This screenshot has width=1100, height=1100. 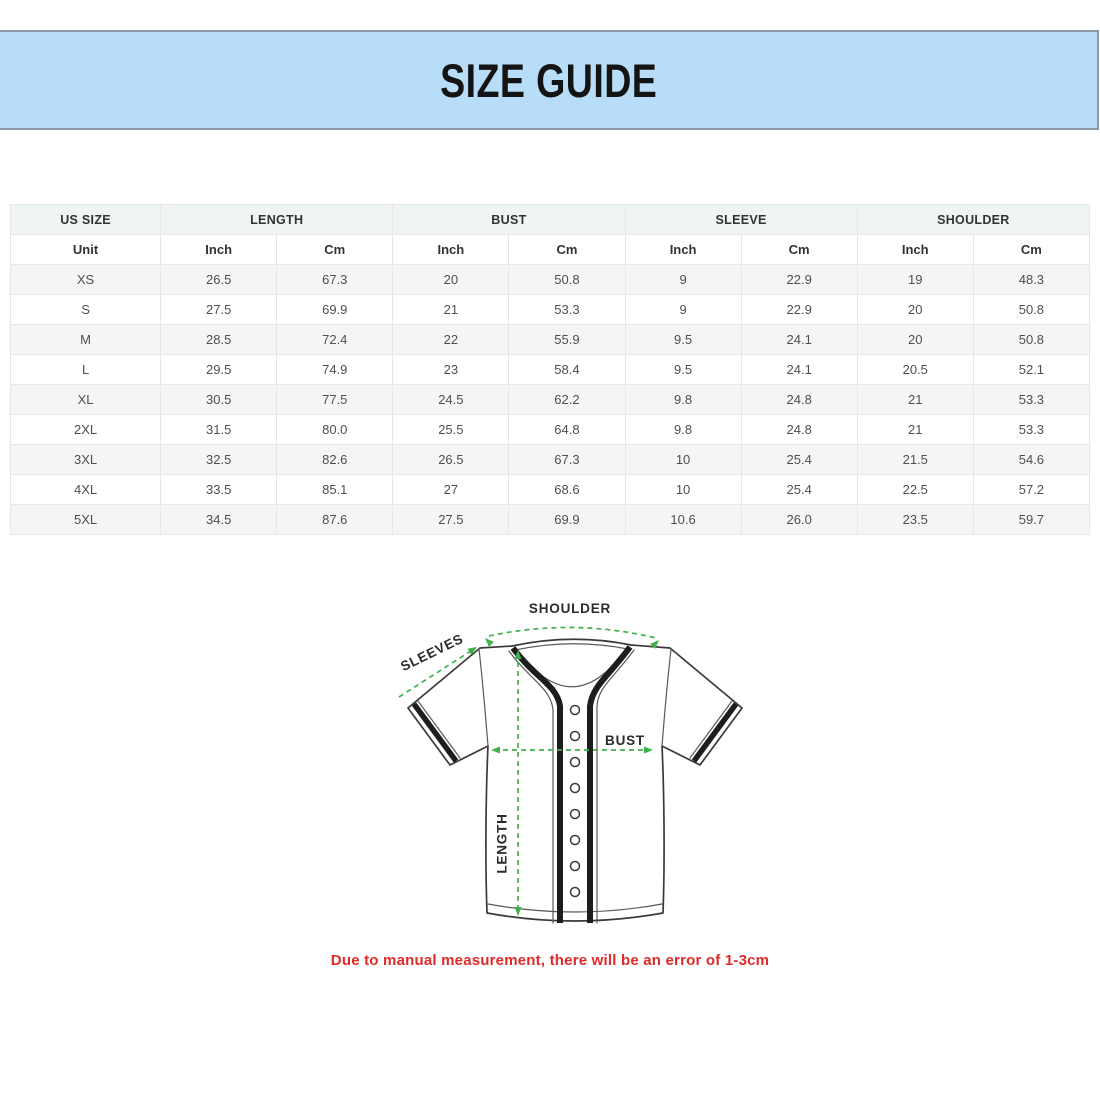 I want to click on size-label-cell: 4XL, so click(x=85, y=489).